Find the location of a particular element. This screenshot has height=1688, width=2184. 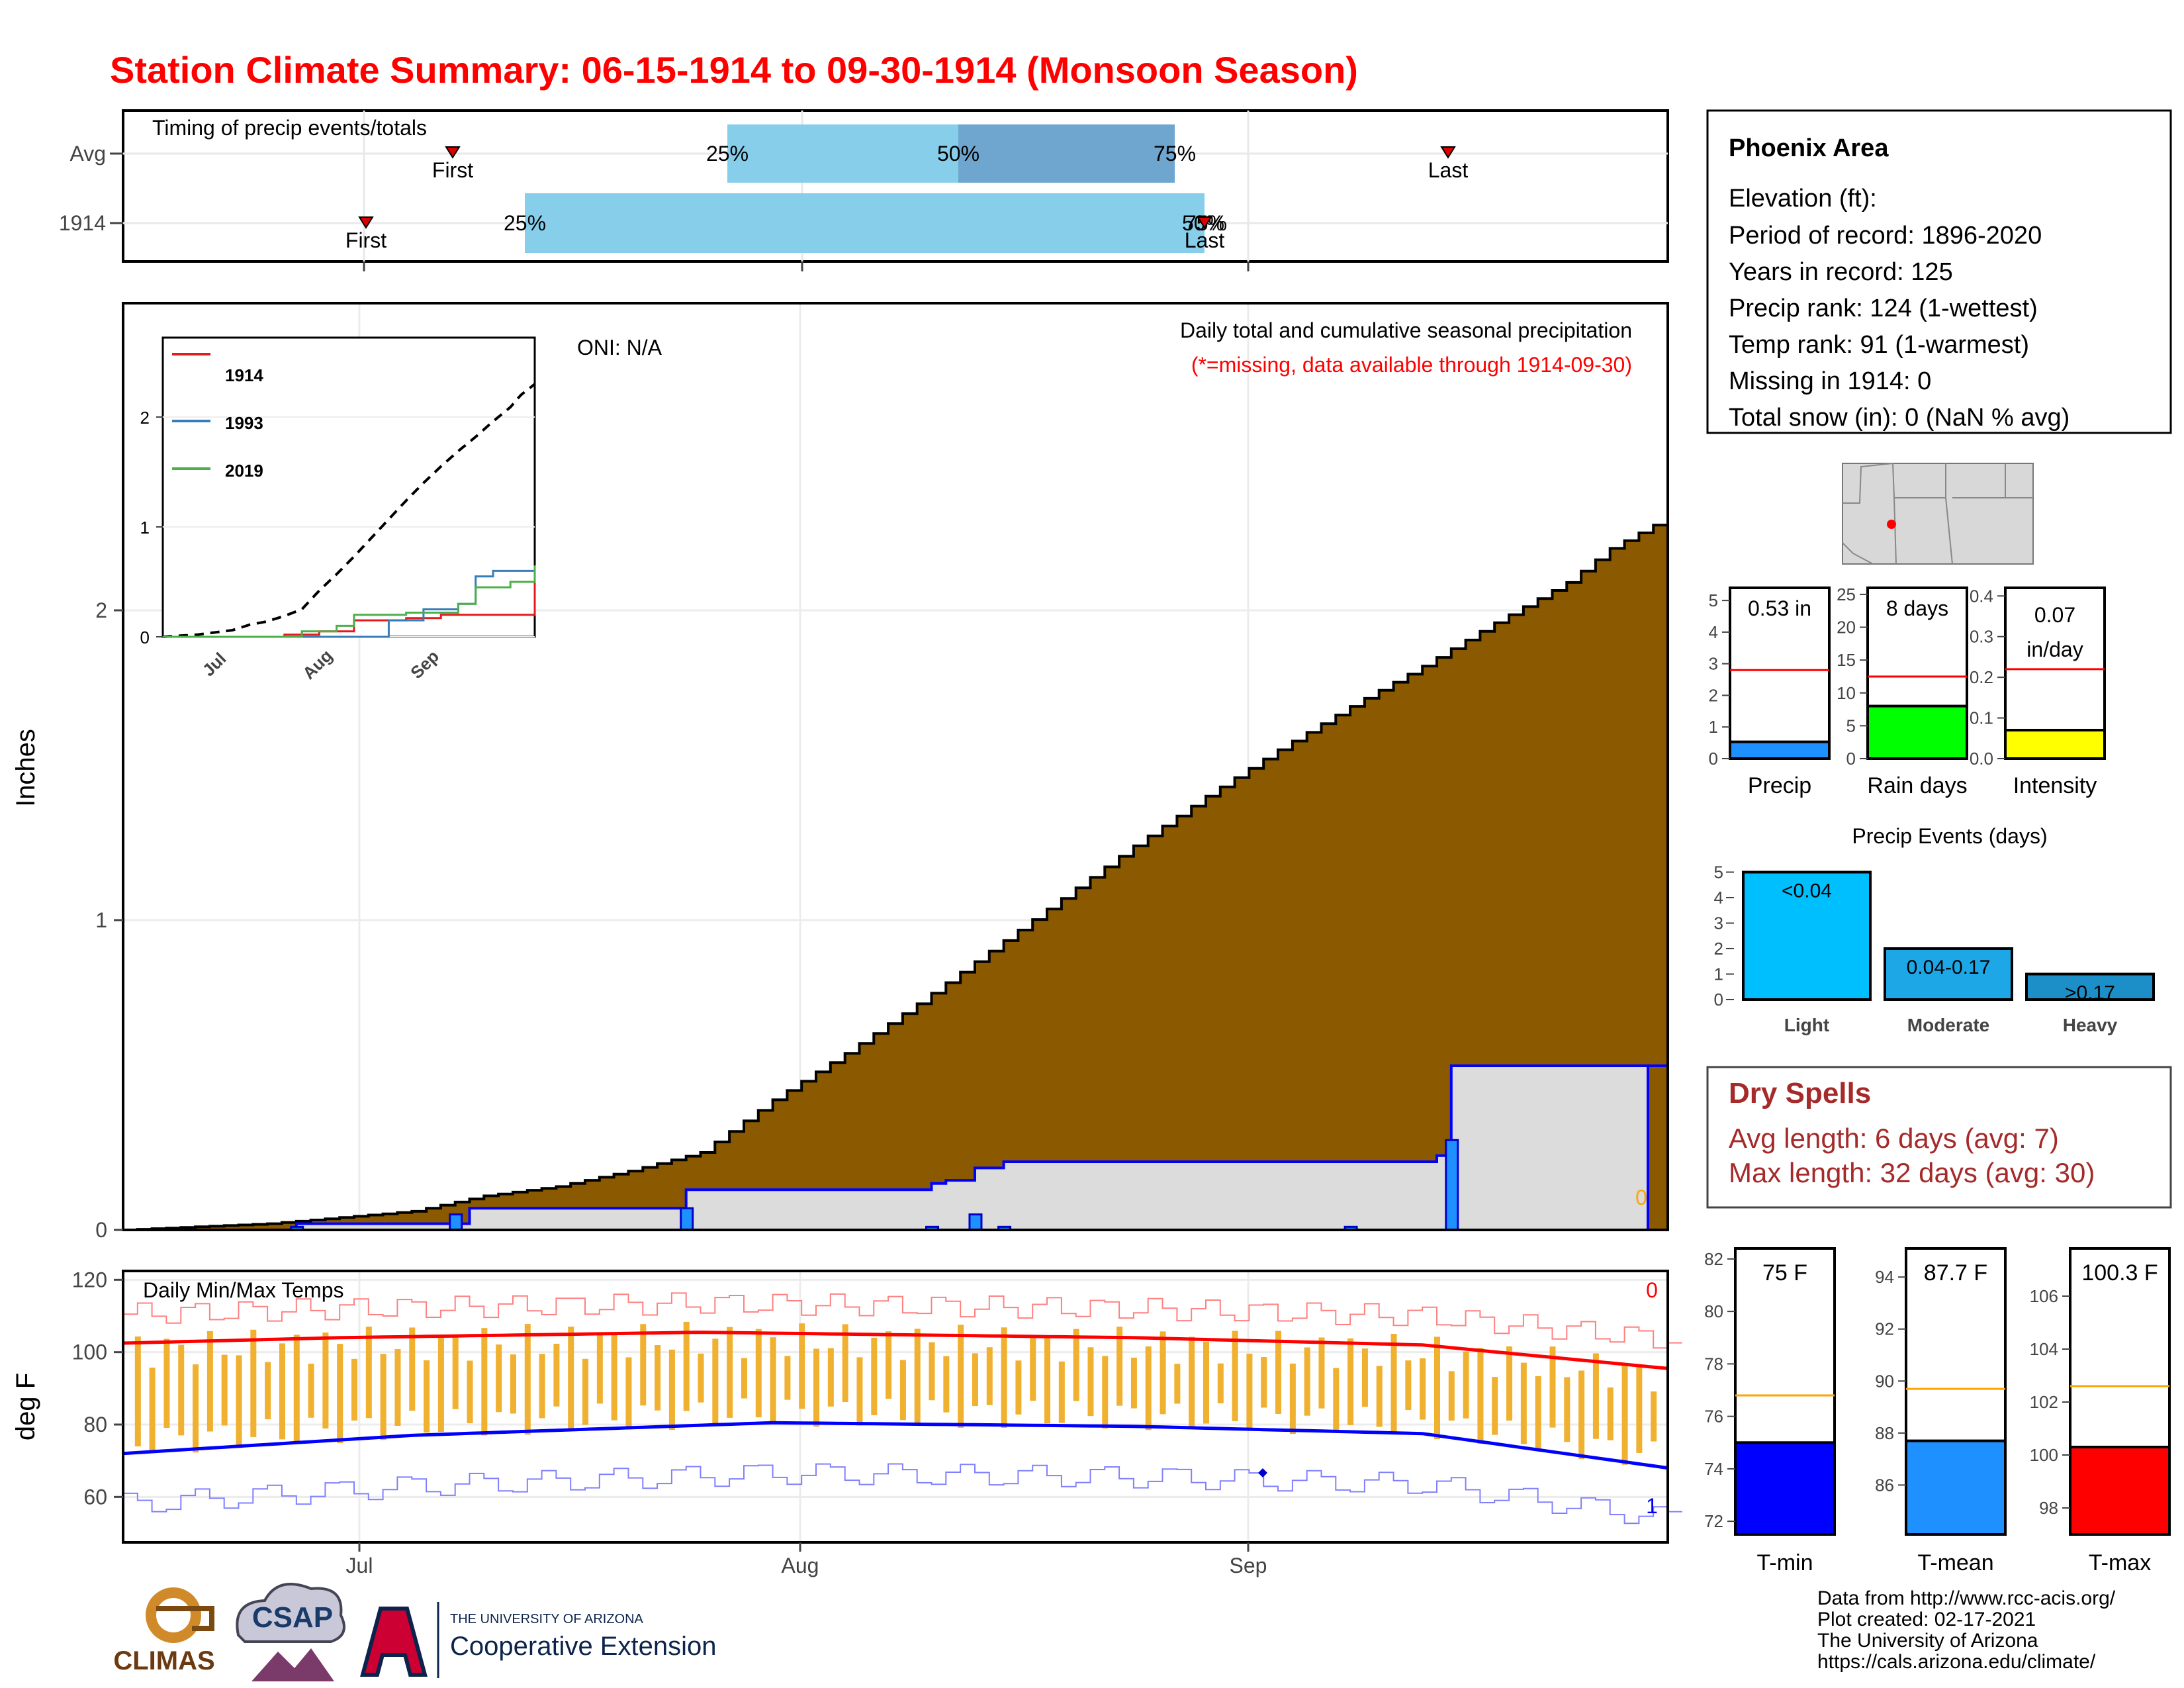

x-axis: Jul Aug Sep is located at coordinates (806, 1559).